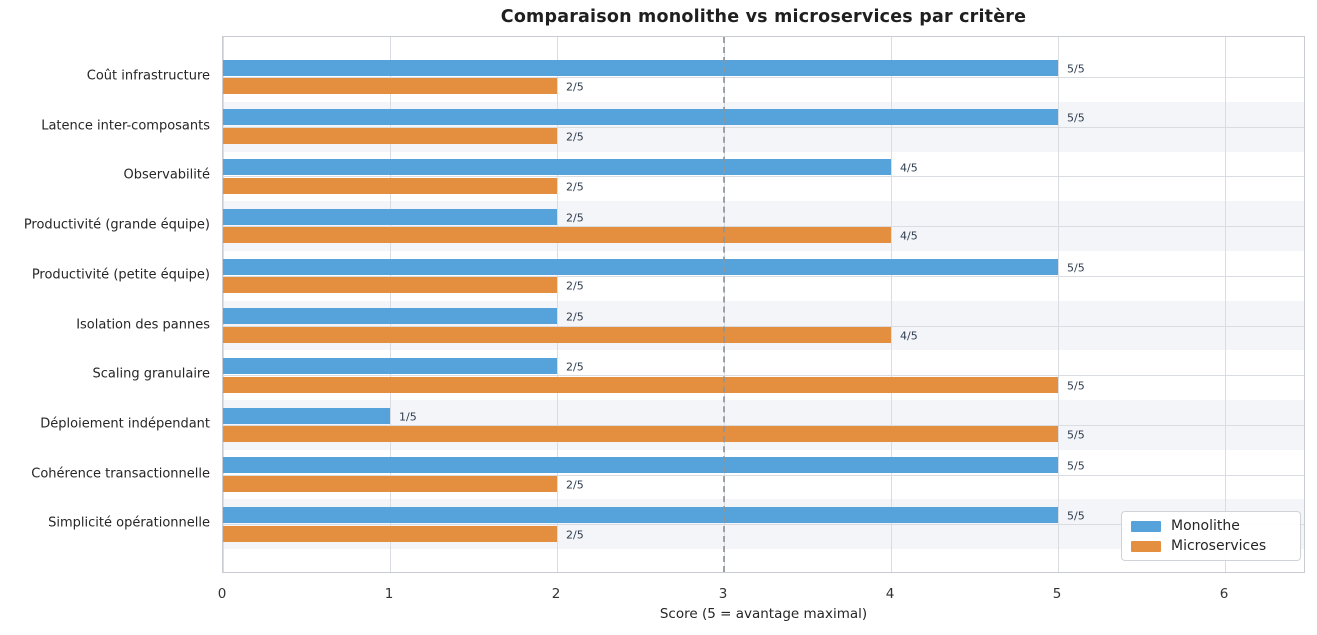 The height and width of the screenshot is (635, 1317). What do you see at coordinates (125, 126) in the screenshot?
I see `category-label: Latence inter-composants` at bounding box center [125, 126].